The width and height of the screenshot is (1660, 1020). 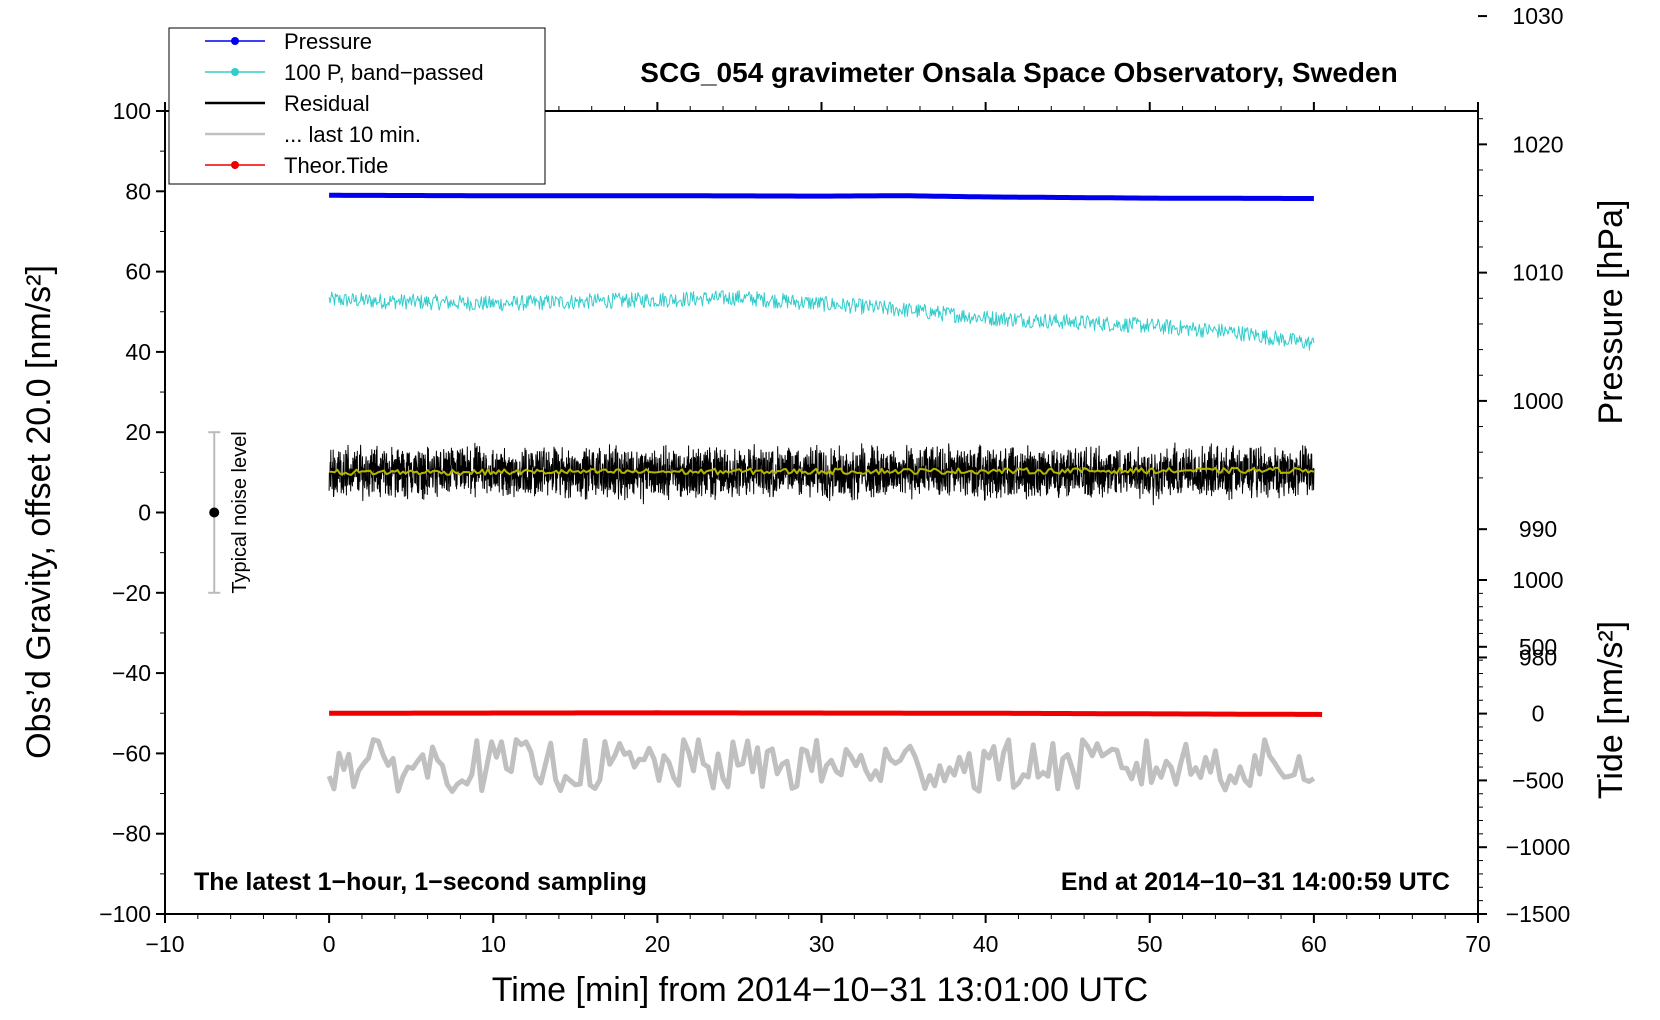 What do you see at coordinates (138, 352) in the screenshot?
I see `y-tick-label: 40` at bounding box center [138, 352].